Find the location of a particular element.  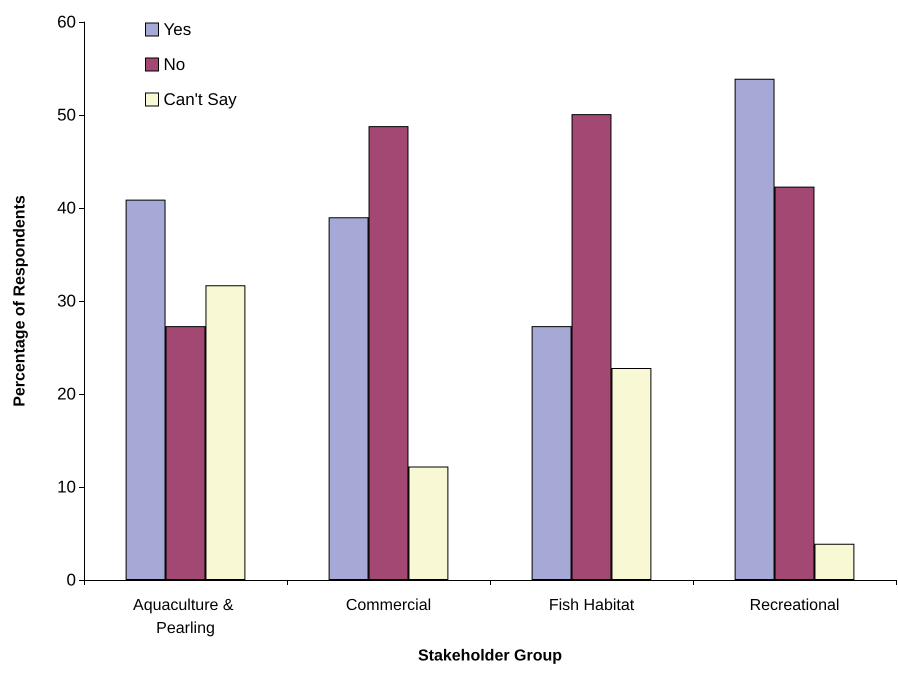

y-tick-label: 40 is located at coordinates (66, 208).